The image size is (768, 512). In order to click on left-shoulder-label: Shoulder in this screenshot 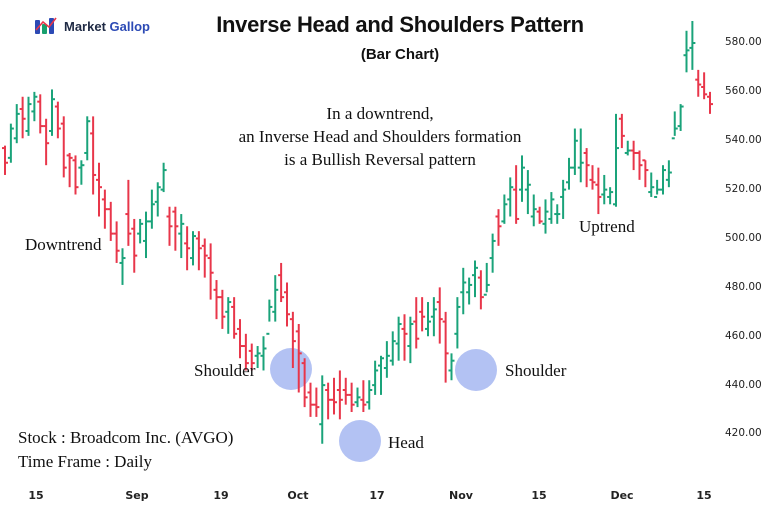, I will do `click(225, 370)`.